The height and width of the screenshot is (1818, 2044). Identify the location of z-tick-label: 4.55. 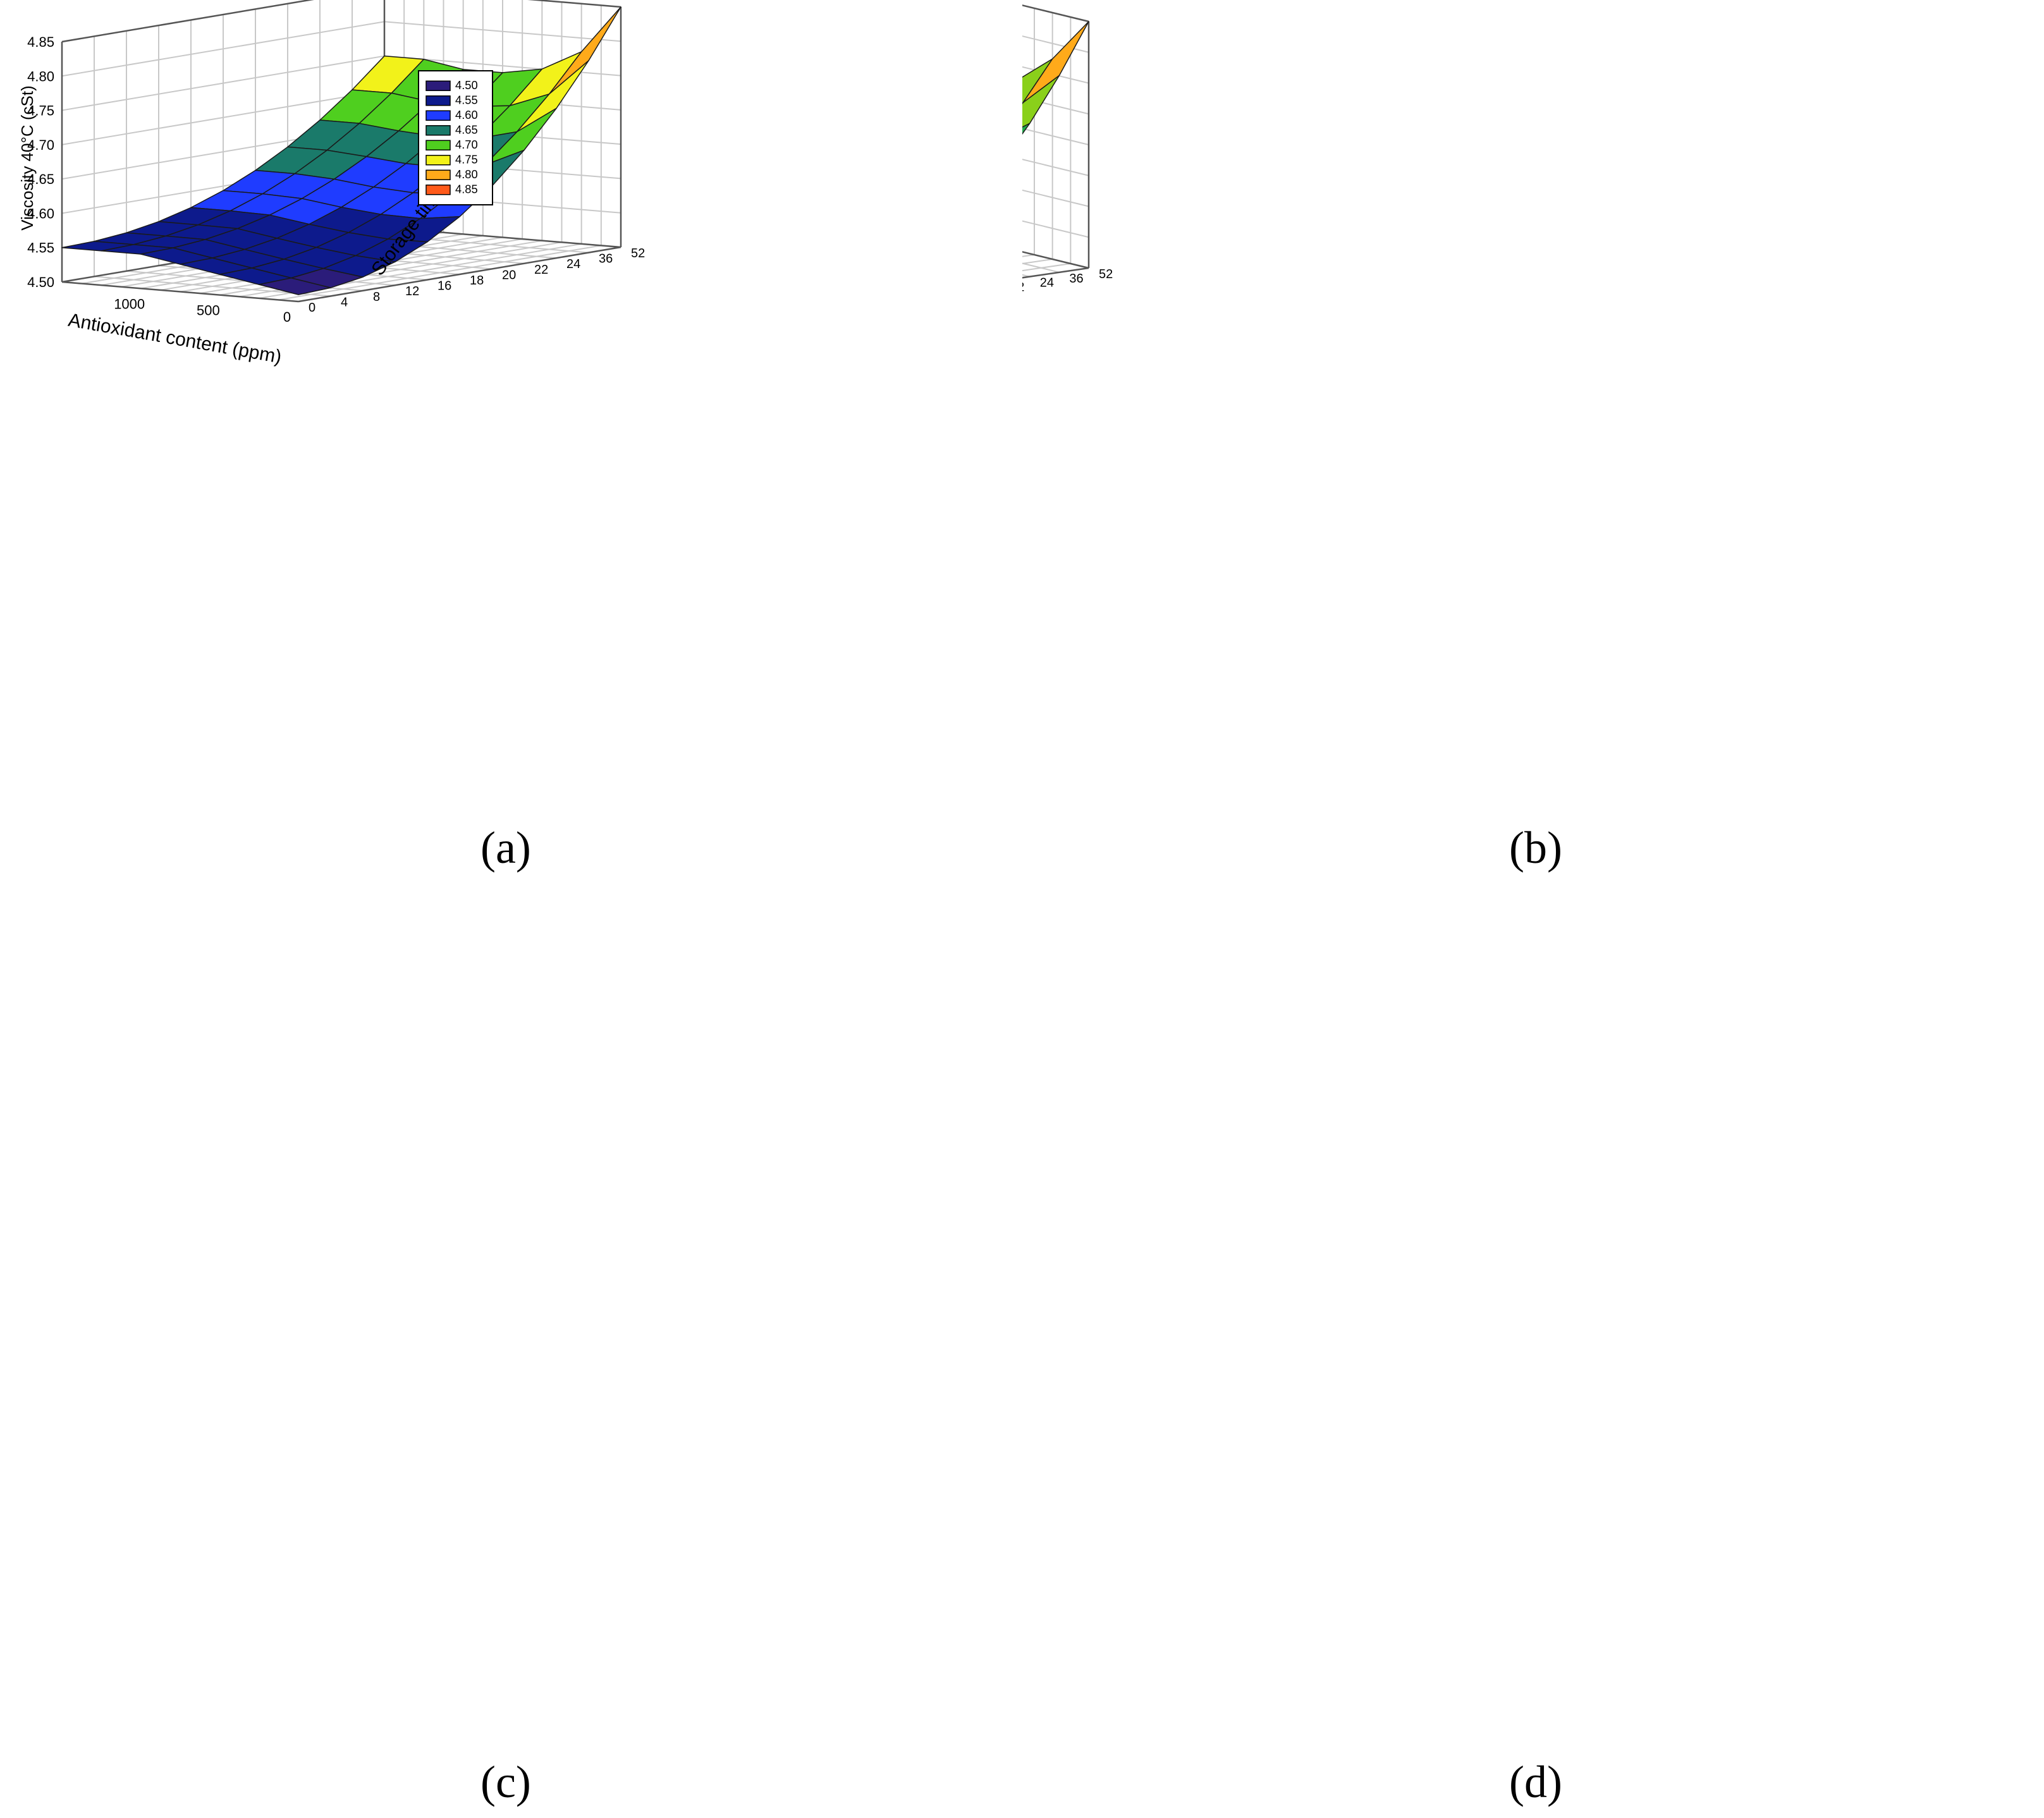
(40, 248).